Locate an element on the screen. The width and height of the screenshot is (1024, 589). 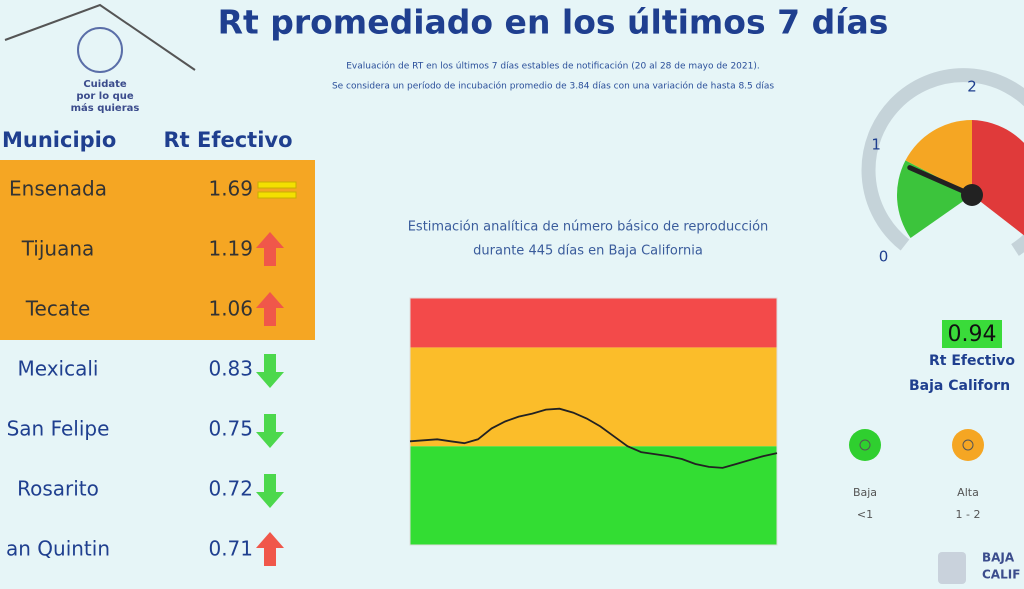
chart-title: durante 445 días en Baja California is located at coordinates (588, 251).